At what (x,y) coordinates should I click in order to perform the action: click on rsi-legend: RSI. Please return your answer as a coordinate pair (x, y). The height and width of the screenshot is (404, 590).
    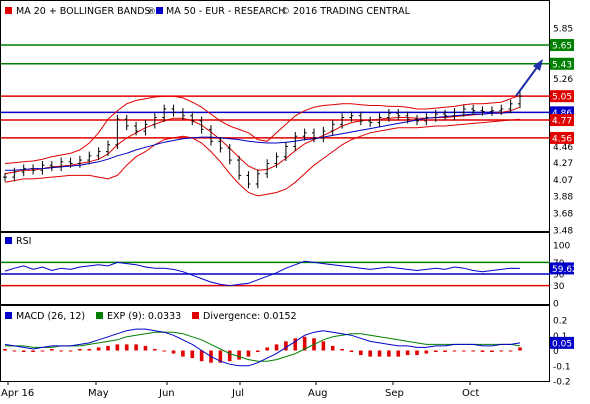
    Looking at the image, I should click on (18, 241).